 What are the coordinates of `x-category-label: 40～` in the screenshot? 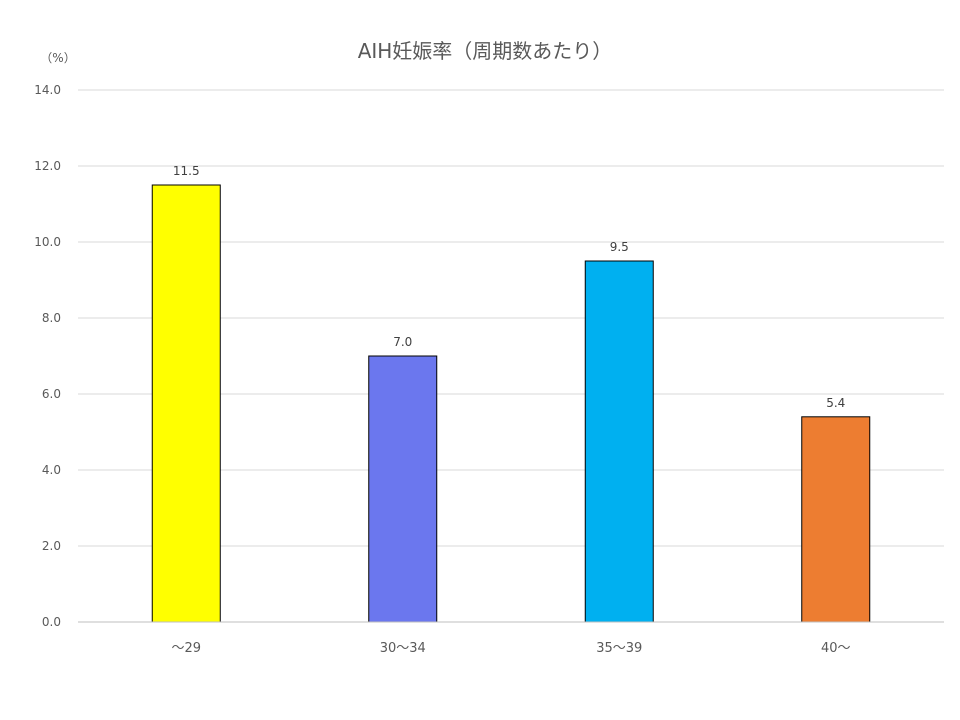 It's located at (836, 648).